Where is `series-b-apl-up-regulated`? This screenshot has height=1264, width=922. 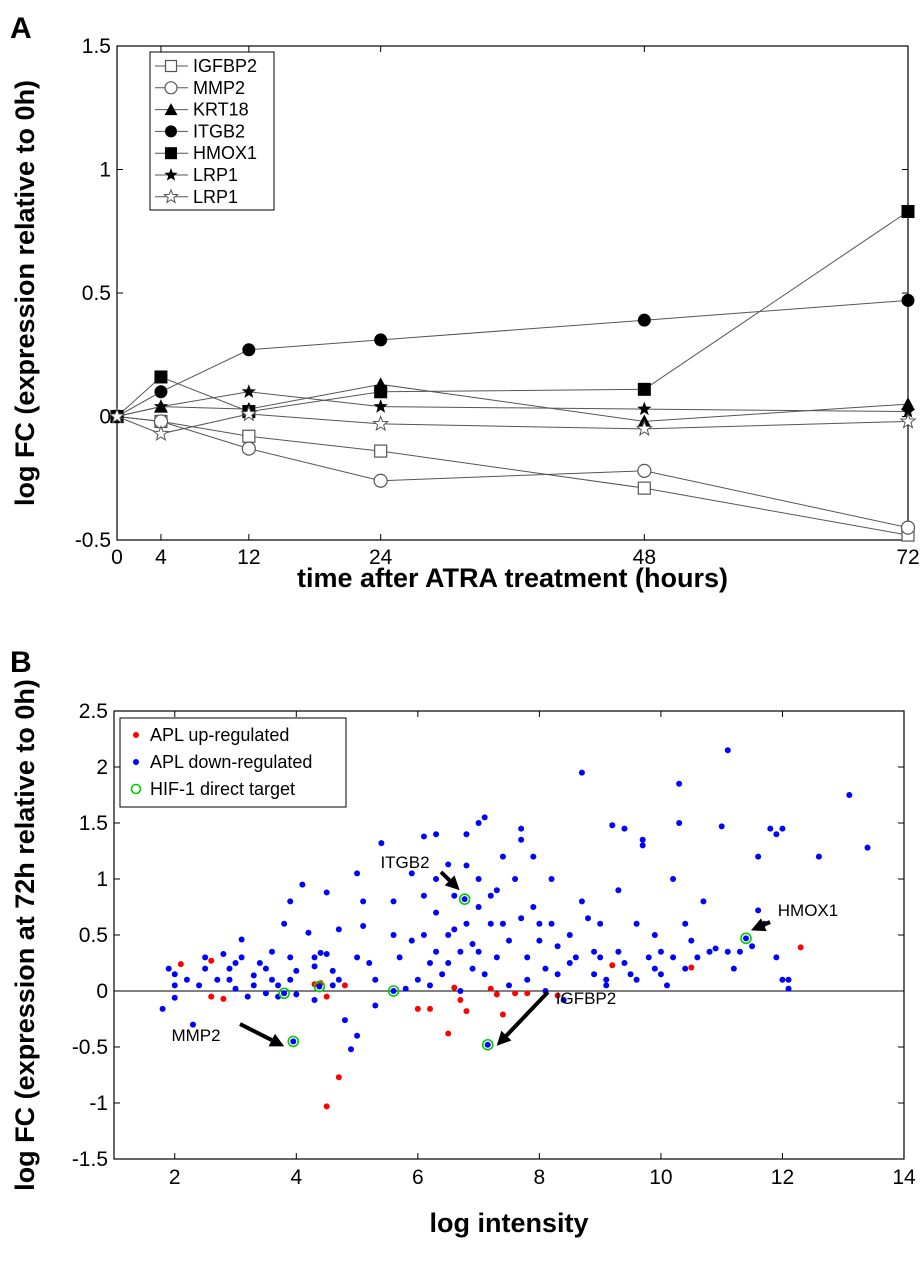
series-b-apl-up-regulated is located at coordinates (490, 1027).